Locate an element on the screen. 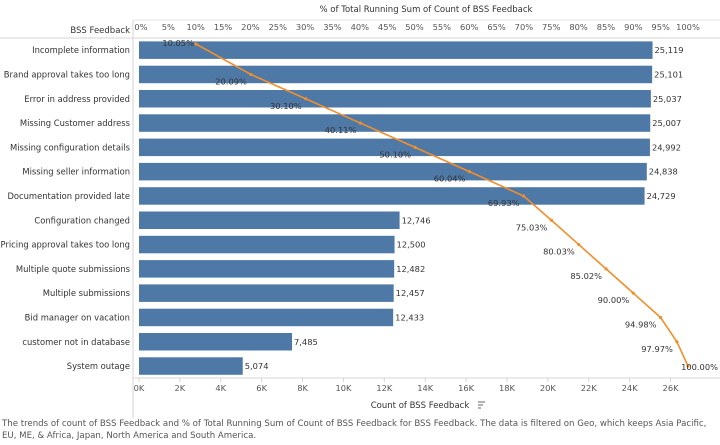 Image resolution: width=720 pixels, height=445 pixels. x-tick-label: 4K is located at coordinates (220, 388).